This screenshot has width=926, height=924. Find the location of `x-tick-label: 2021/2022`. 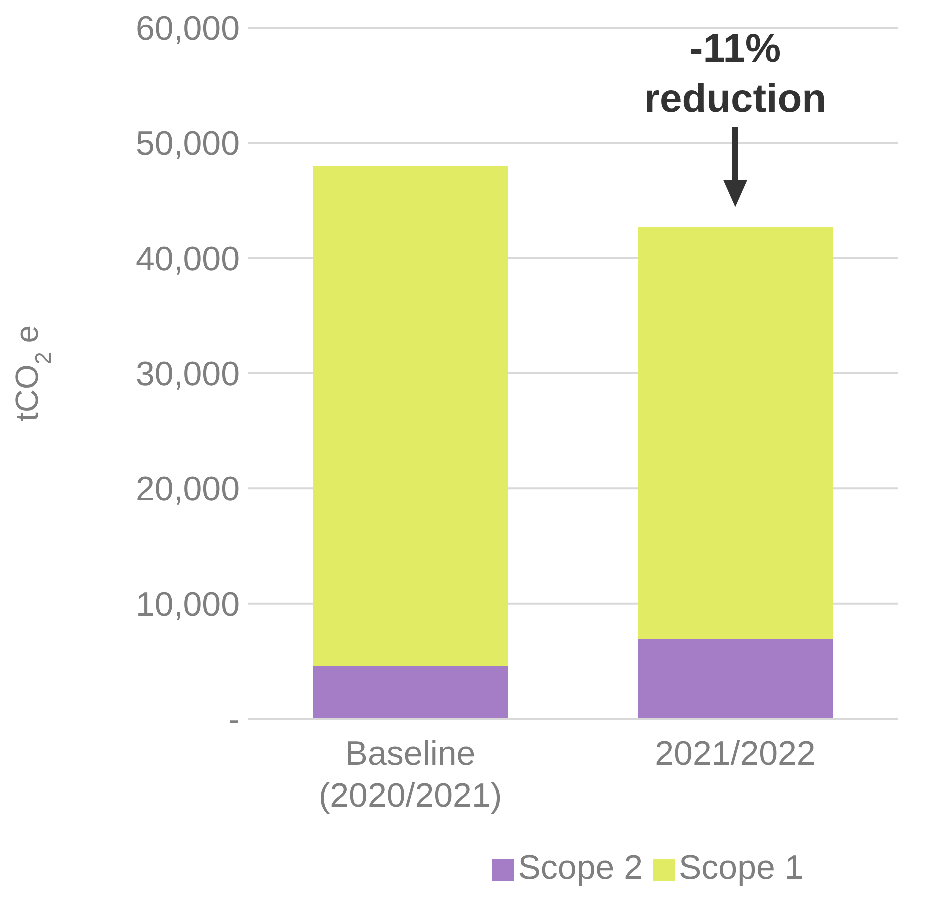

x-tick-label: 2021/2022 is located at coordinates (735, 754).